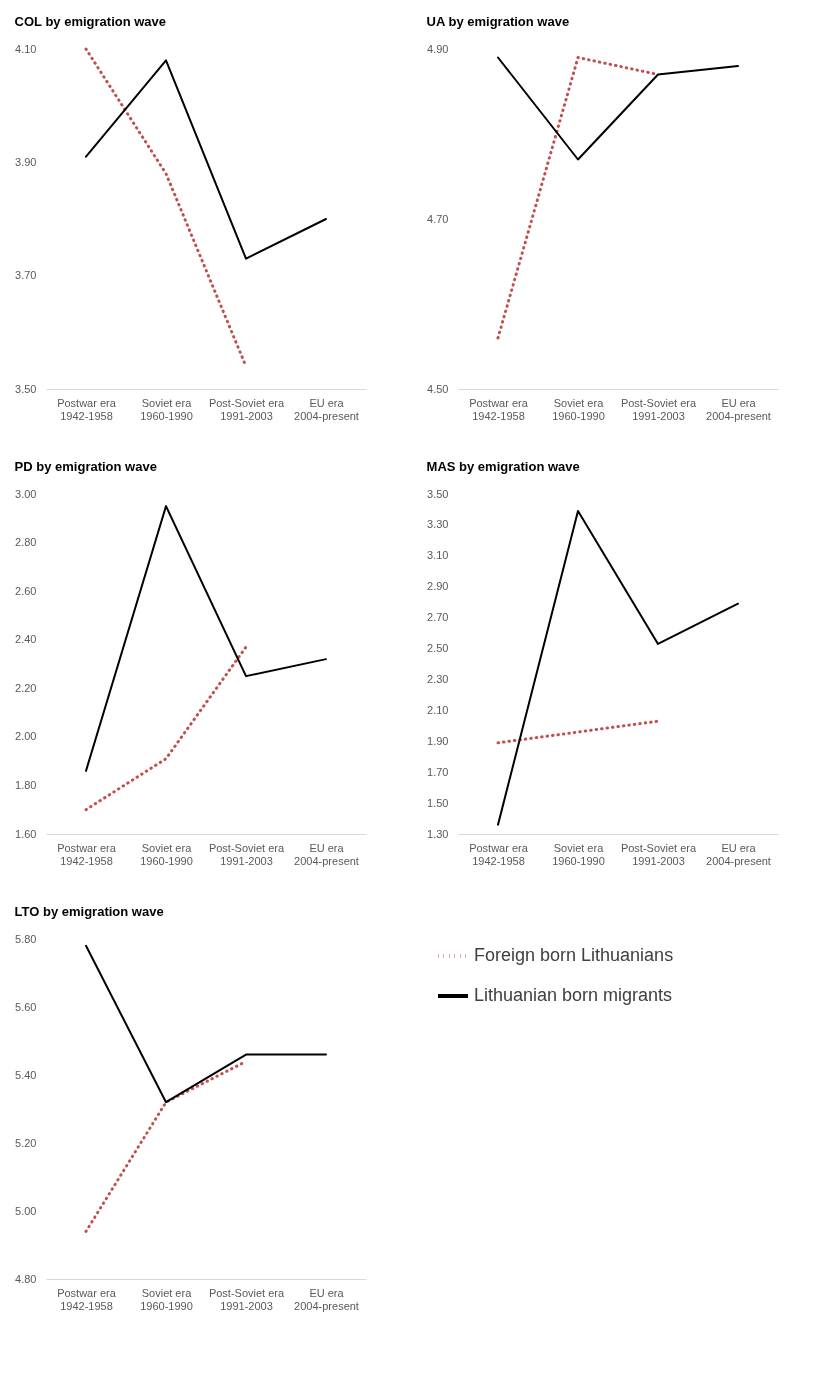  Describe the element at coordinates (26, 938) in the screenshot. I see `y-tick-label: 5.80` at that location.